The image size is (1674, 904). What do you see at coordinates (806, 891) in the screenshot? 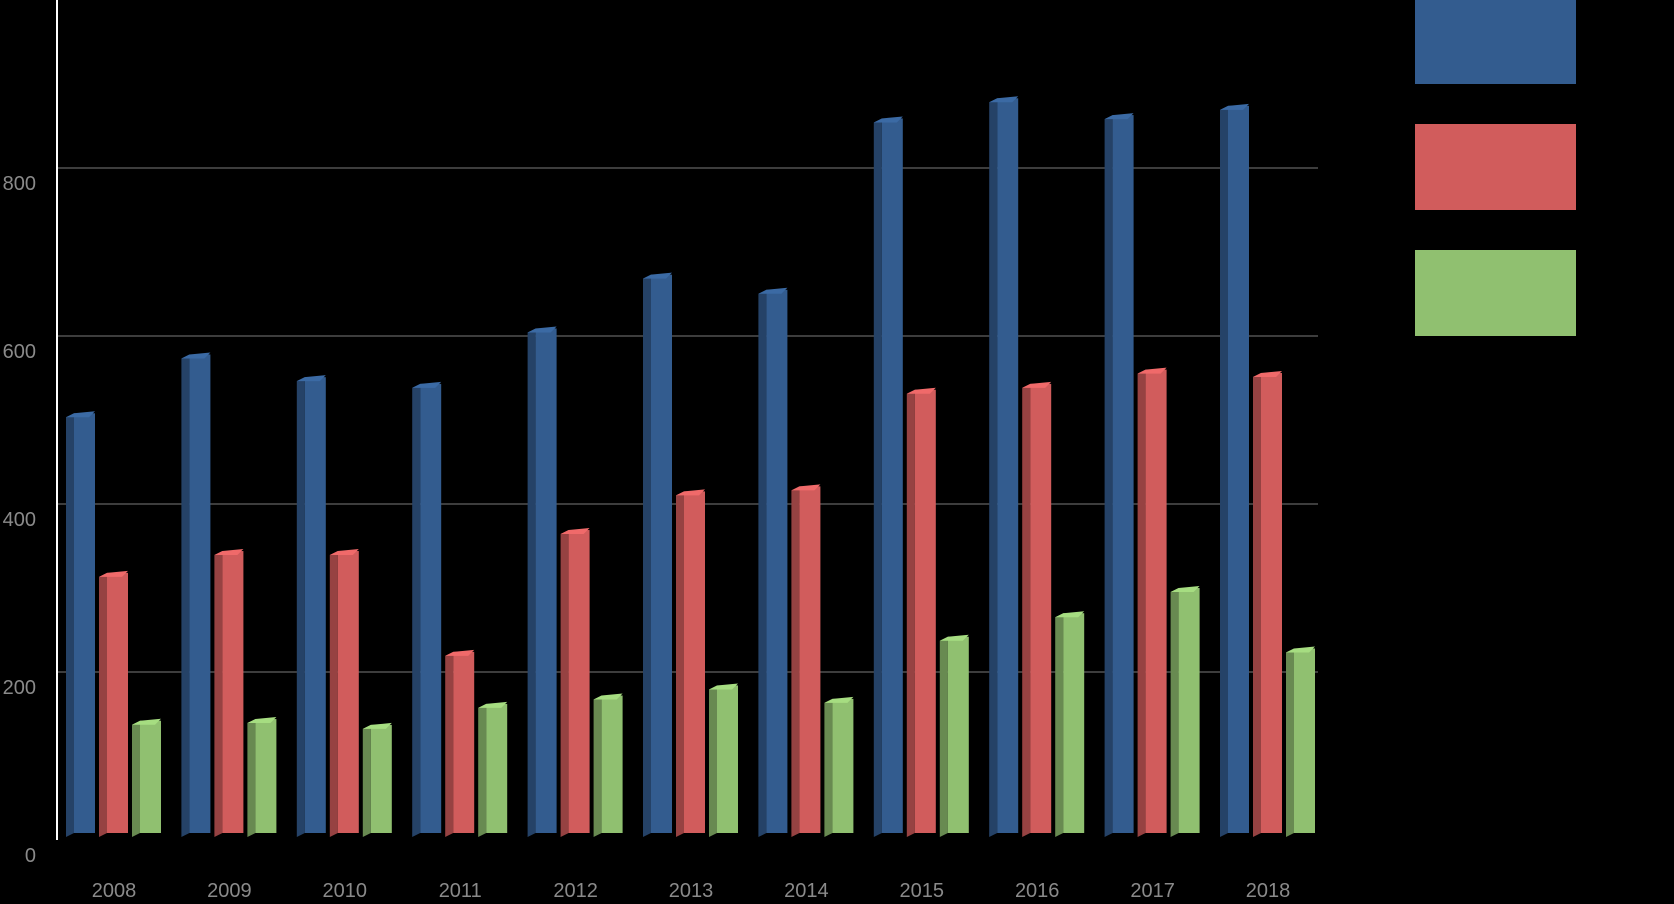
I see `x-tick-label: 2014` at bounding box center [806, 891].